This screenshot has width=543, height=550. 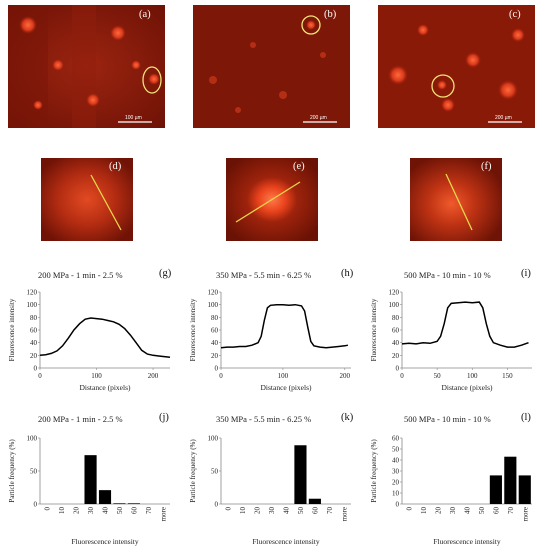 I want to click on panel-letter: (k), so click(x=347, y=417).